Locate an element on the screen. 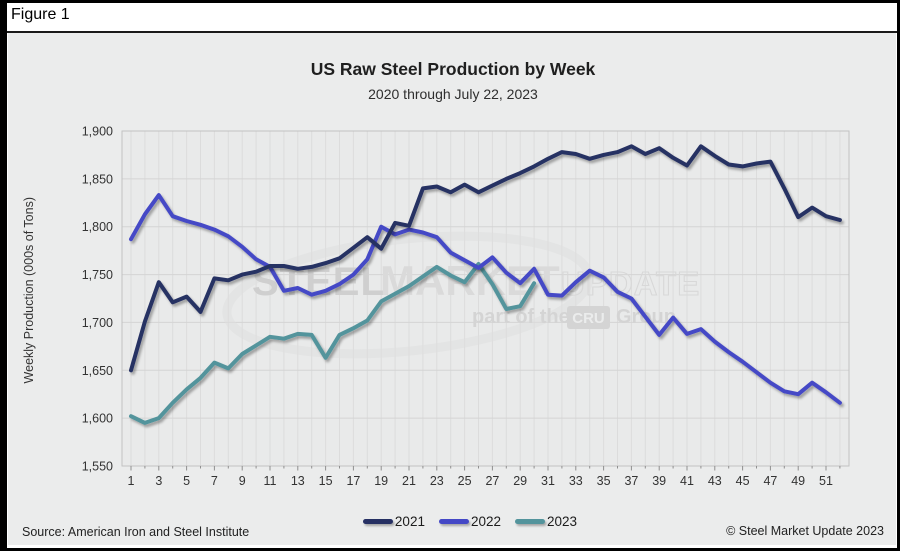 This screenshot has height=551, width=900. svg-text: 45 is located at coordinates (743, 481).